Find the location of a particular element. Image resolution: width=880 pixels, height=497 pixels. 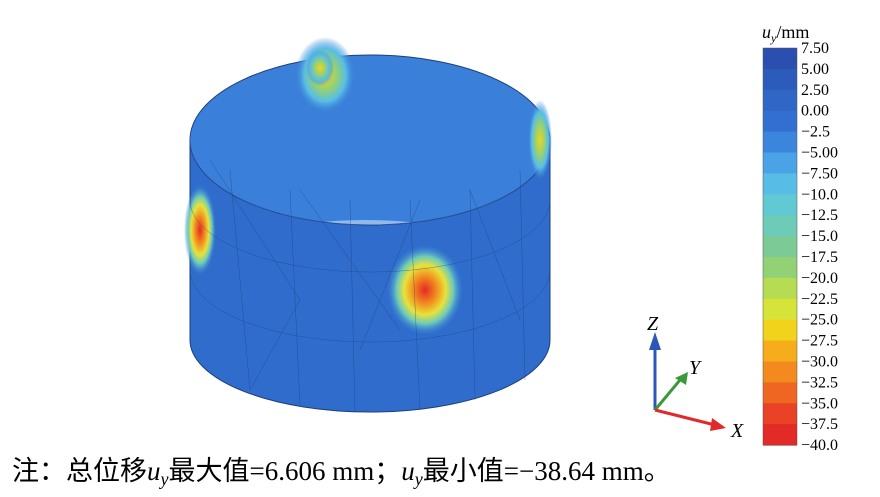

legend-label: −25.0 is located at coordinates (819, 320).